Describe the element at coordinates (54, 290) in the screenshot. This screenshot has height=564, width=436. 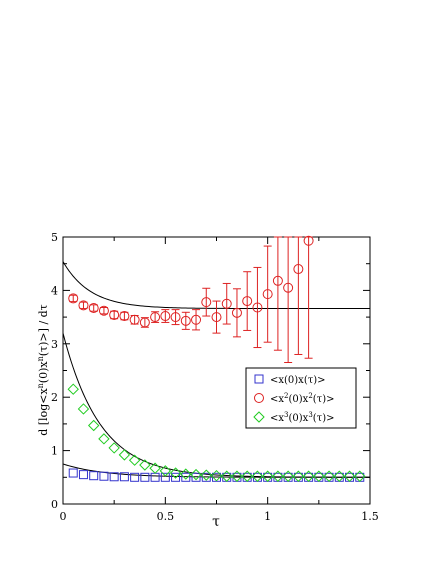
I see `y-tick-label: 4` at that location.